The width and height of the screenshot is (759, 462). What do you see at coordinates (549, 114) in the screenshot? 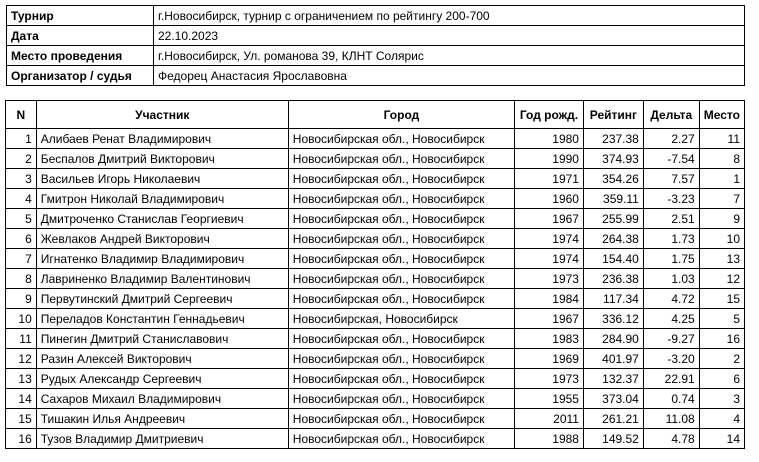
I see `col-birth-year-header: Год рожд.` at bounding box center [549, 114].